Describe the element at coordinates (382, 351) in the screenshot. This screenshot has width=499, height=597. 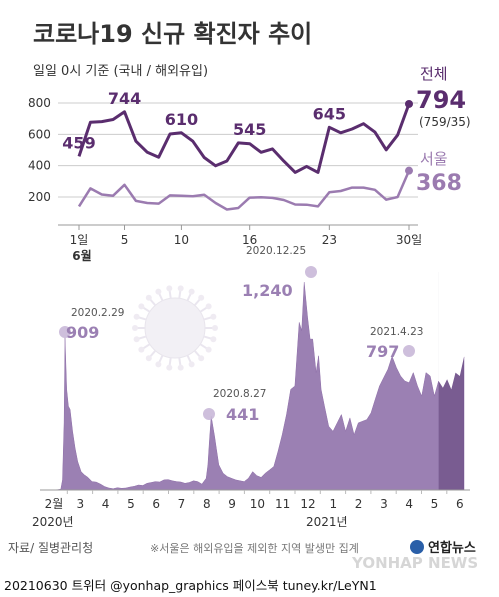
I see `peak-value: 797` at that location.